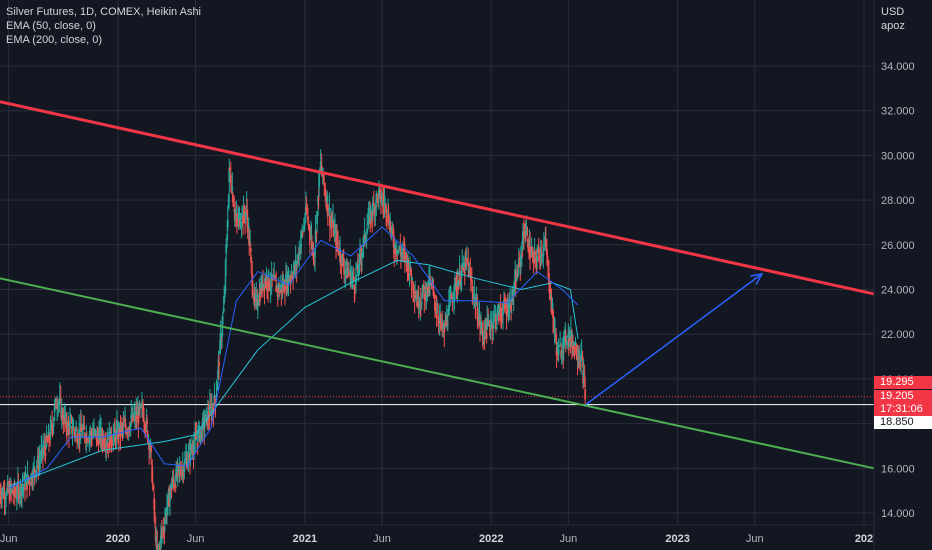 The image size is (932, 550). What do you see at coordinates (118, 539) in the screenshot?
I see `x-tick-label: 2020` at bounding box center [118, 539].